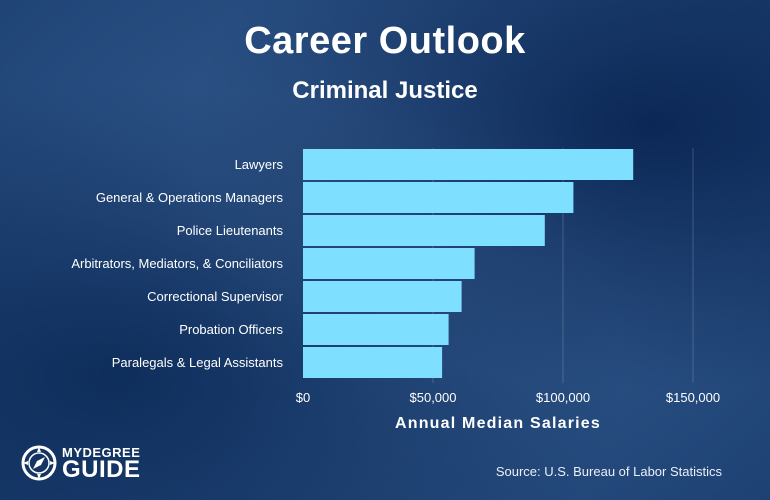 The height and width of the screenshot is (500, 770). I want to click on category-label: Paralegals & Legal Assistants, so click(198, 362).